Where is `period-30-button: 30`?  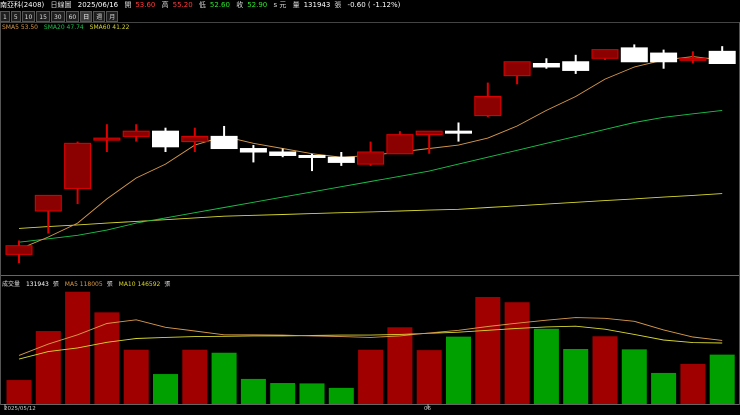 period-30-button: 30 is located at coordinates (57, 16).